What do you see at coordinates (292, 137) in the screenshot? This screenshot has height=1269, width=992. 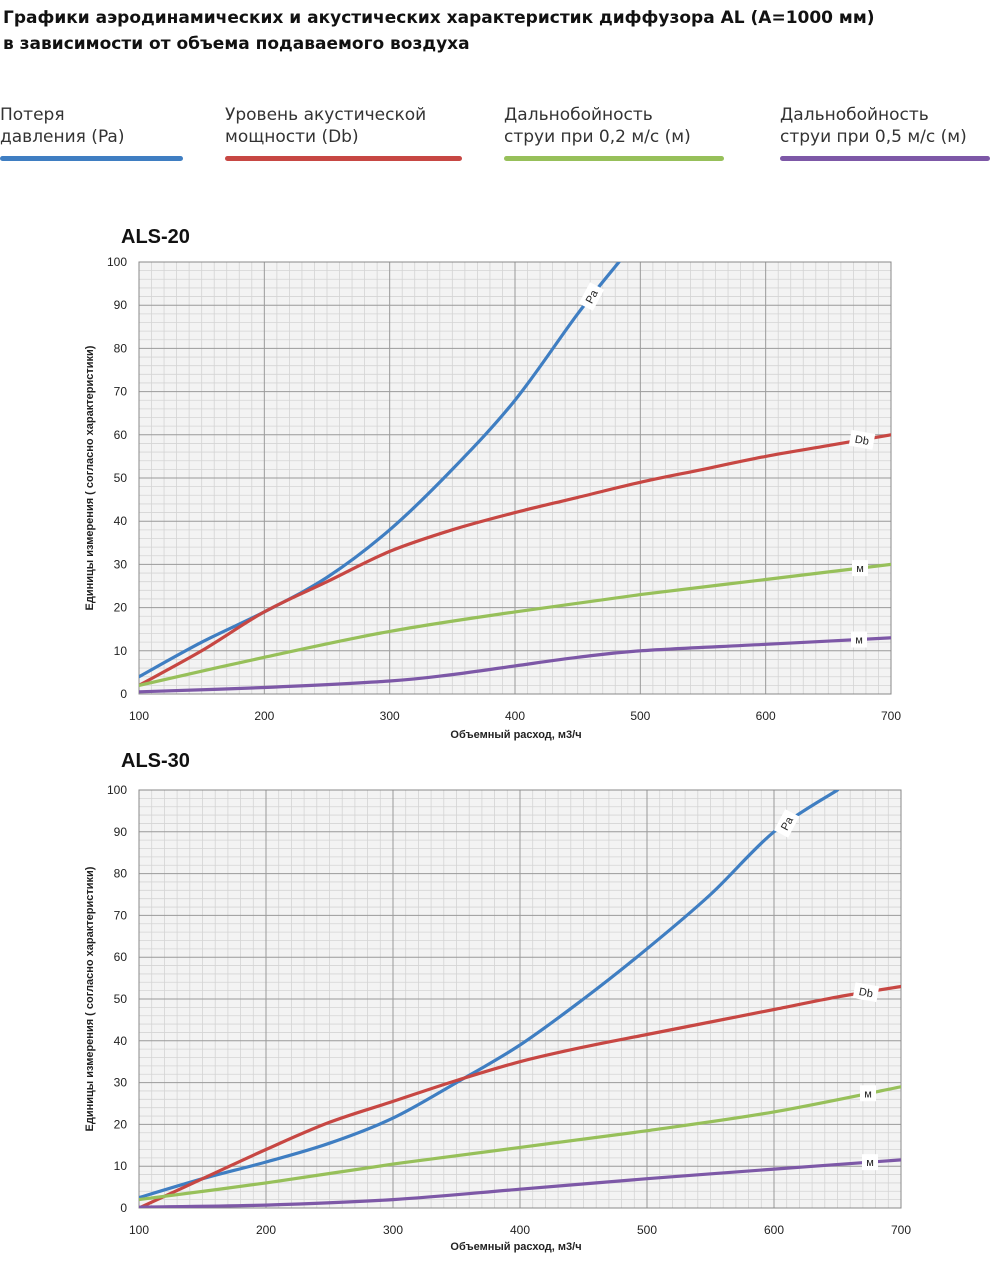 I see `legend-label-line2: мощности (Db)` at bounding box center [292, 137].